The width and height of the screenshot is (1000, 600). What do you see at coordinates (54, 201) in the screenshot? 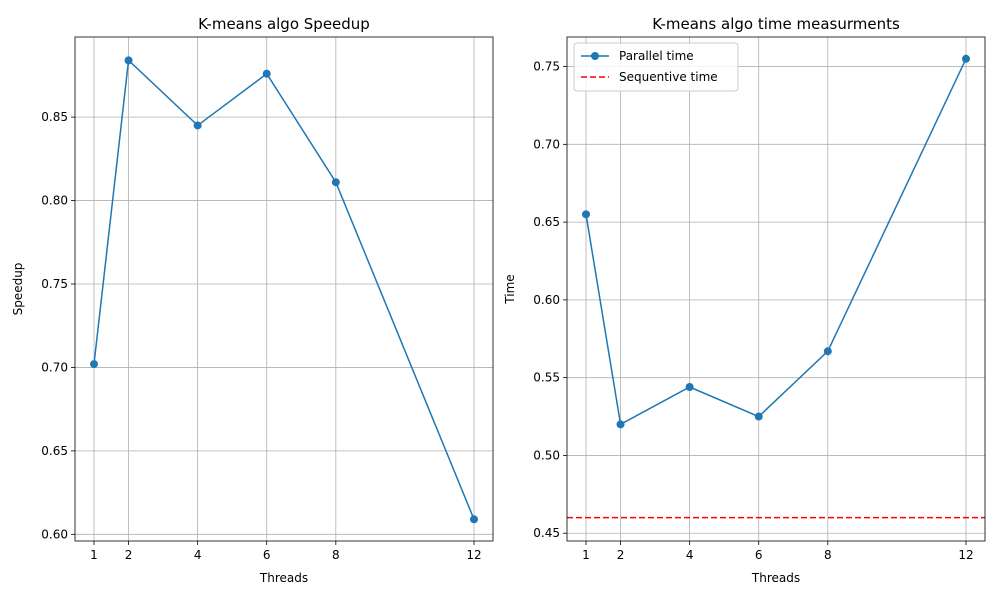
I see `y-tick-label: 0.80` at bounding box center [54, 201].